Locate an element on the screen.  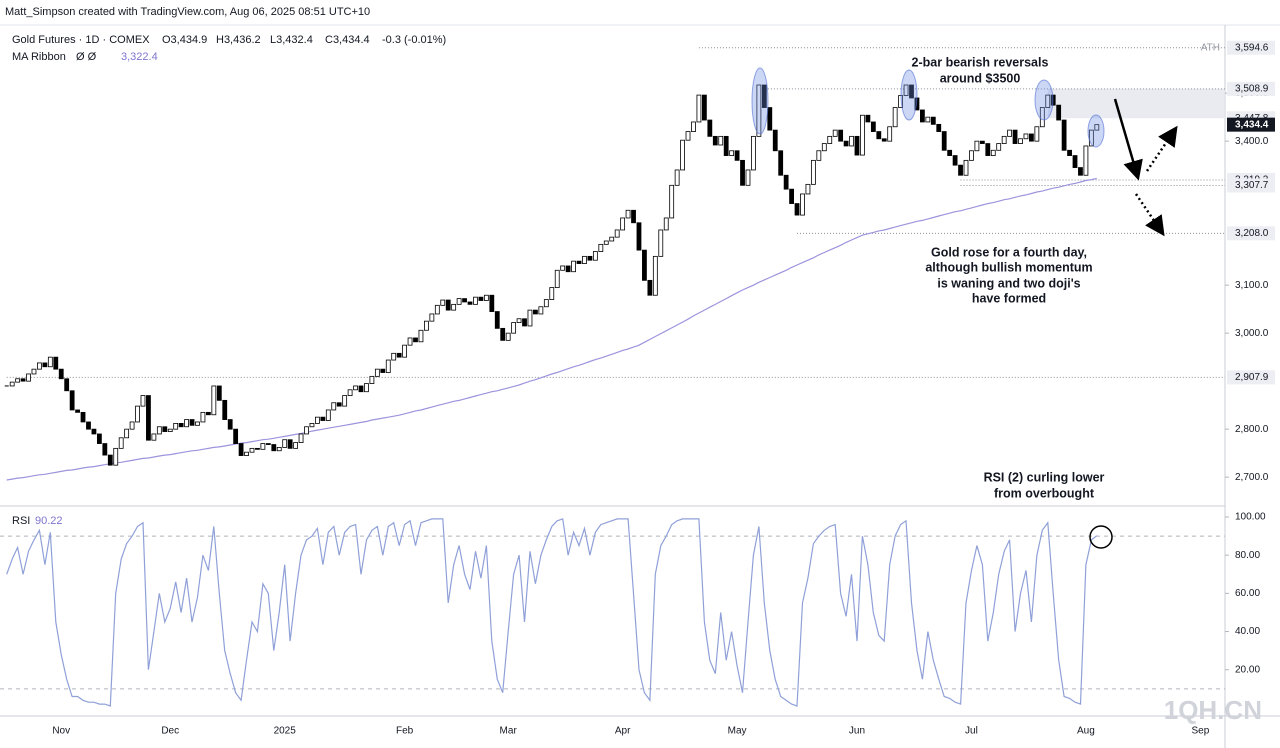
rsi-tick-label: 100.00 is located at coordinates (1250, 517).